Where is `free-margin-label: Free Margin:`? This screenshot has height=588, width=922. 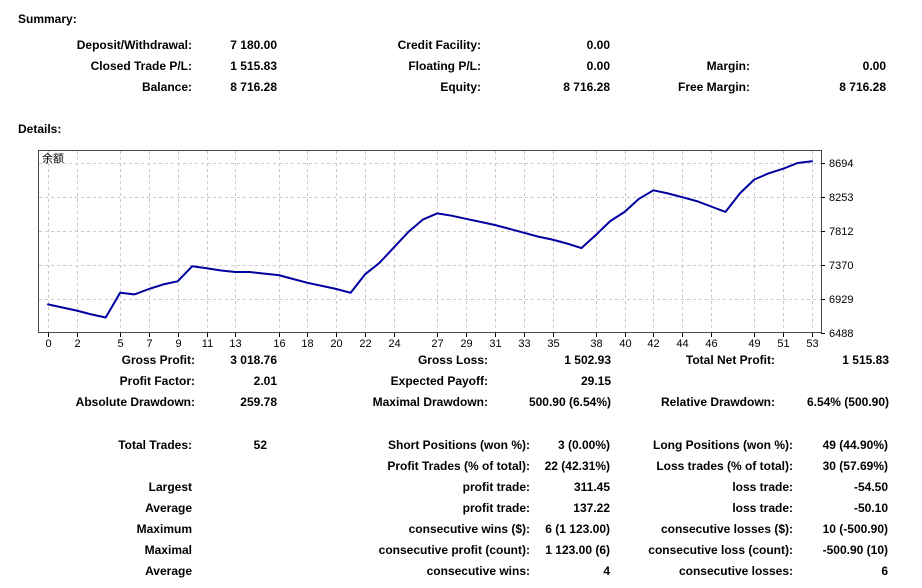 free-margin-label: Free Margin: is located at coordinates (713, 86).